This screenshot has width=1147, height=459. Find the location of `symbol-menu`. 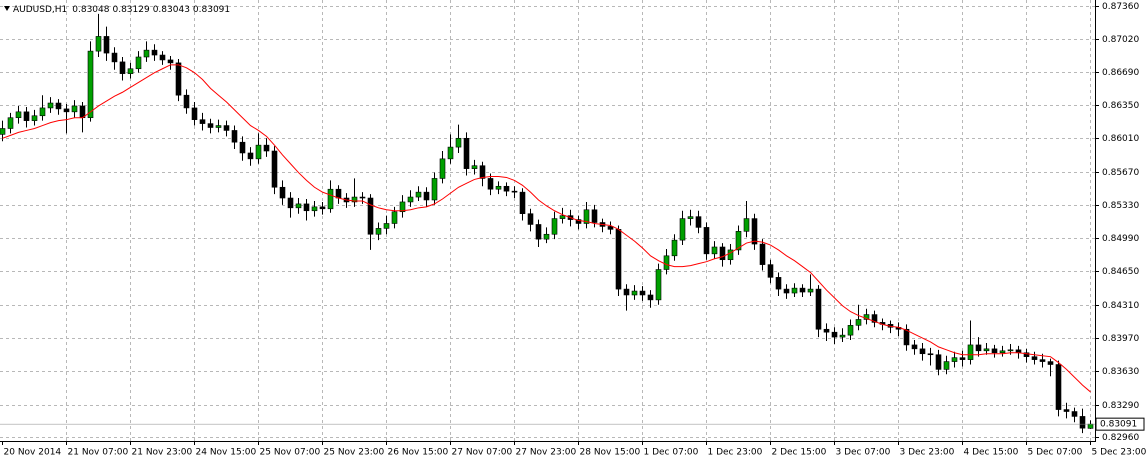

symbol-menu is located at coordinates (7, 8).